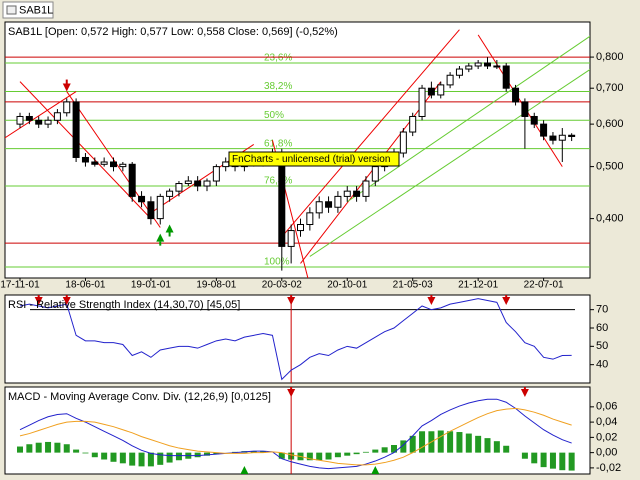 The image size is (640, 480). What do you see at coordinates (274, 115) in the screenshot?
I see `fib-label: 50%` at bounding box center [274, 115].